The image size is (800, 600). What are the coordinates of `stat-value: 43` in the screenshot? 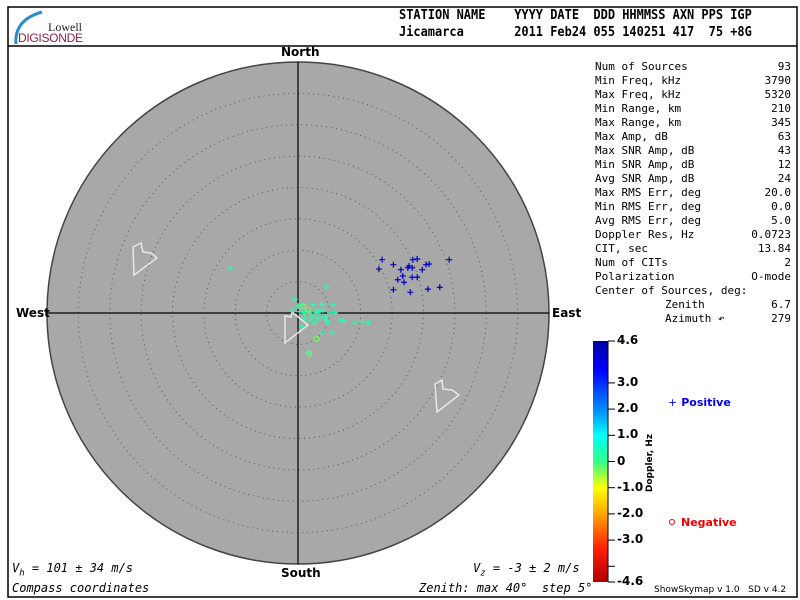 It's located at (784, 150).